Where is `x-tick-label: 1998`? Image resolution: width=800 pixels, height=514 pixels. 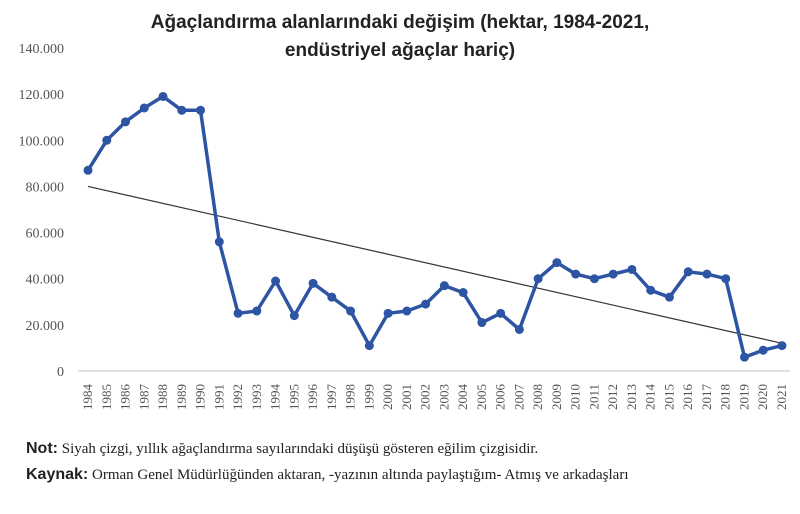 x-tick-label: 1998 is located at coordinates (350, 397).